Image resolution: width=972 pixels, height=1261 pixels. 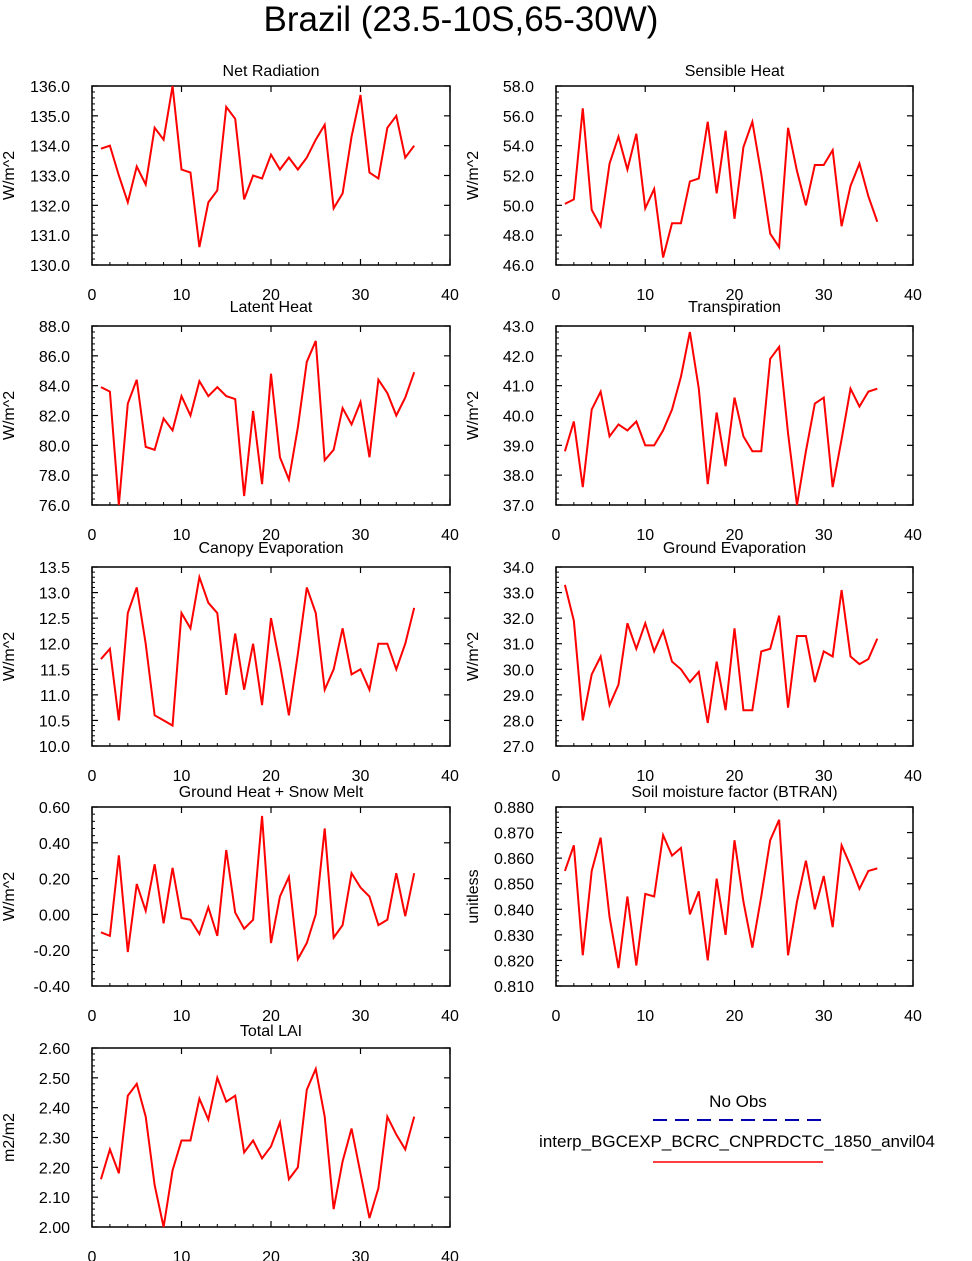 What do you see at coordinates (518, 357) in the screenshot?
I see `y-tick-label: 42.0` at bounding box center [518, 357].